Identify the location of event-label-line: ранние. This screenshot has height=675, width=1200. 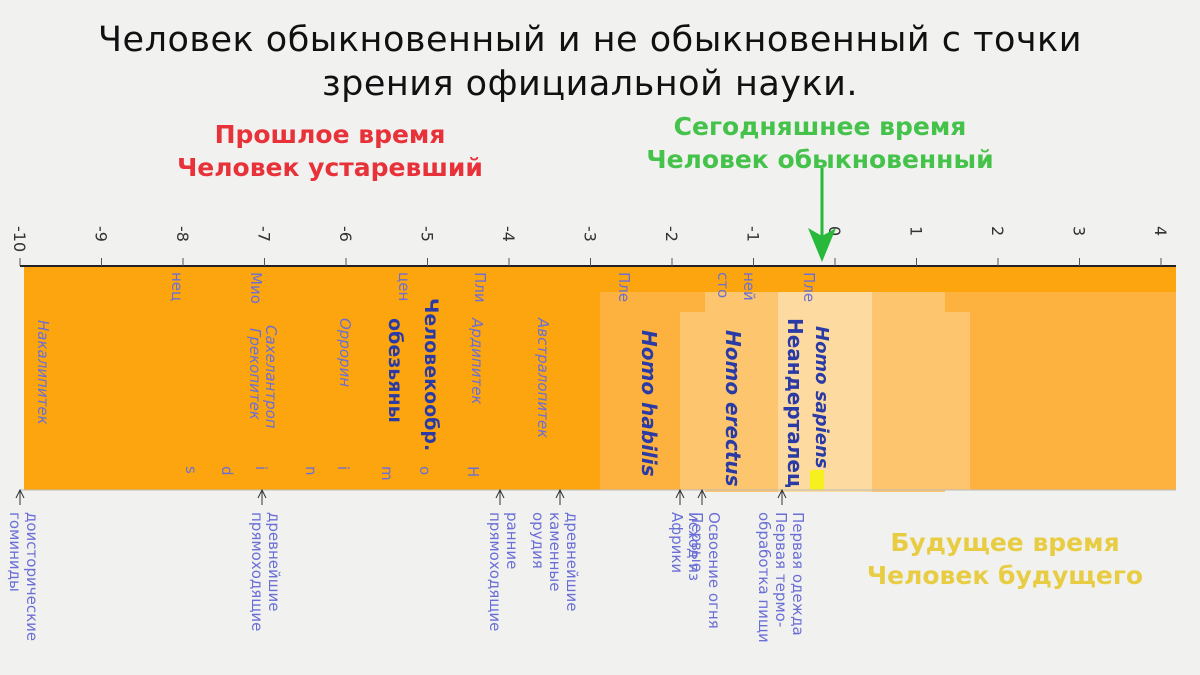
(512, 541).